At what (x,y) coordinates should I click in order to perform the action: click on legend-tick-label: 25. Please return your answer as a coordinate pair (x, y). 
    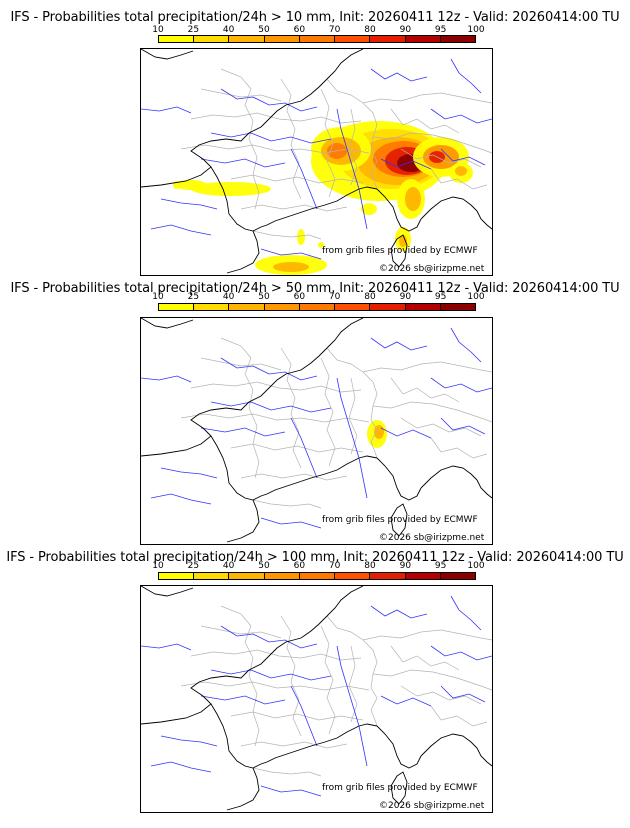
    Looking at the image, I should click on (193, 297).